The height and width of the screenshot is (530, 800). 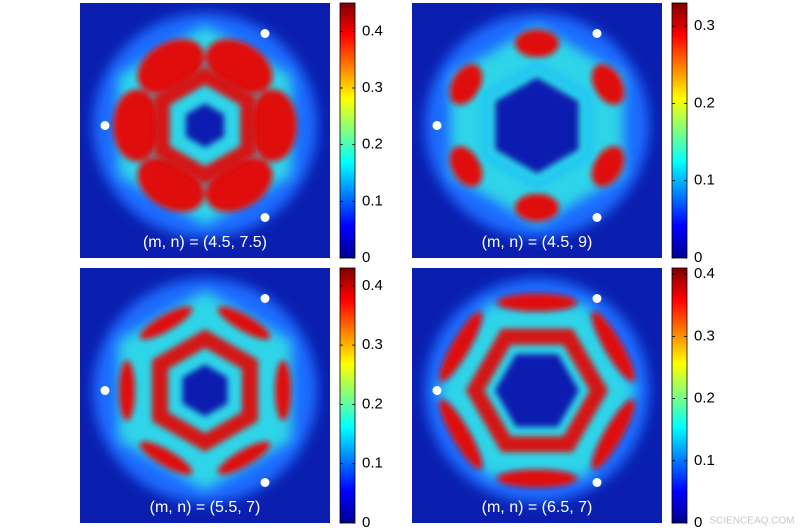 What do you see at coordinates (537, 507) in the screenshot?
I see `annotation: (m, n) = (6.5, 7)` at bounding box center [537, 507].